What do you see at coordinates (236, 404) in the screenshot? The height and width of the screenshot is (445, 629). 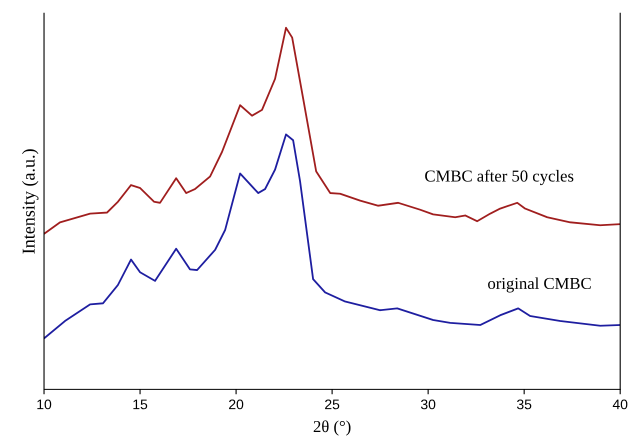 I see `x-tick-label: 20` at bounding box center [236, 404].